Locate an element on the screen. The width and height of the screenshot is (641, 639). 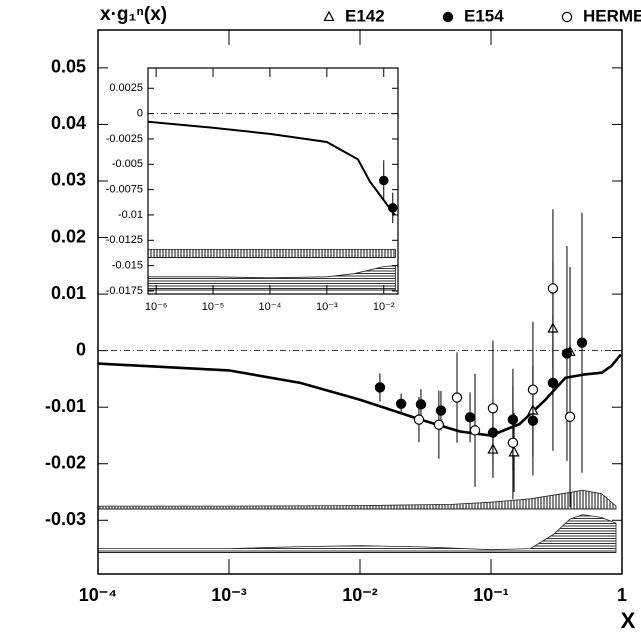
legend-label: E154 is located at coordinates (484, 15).